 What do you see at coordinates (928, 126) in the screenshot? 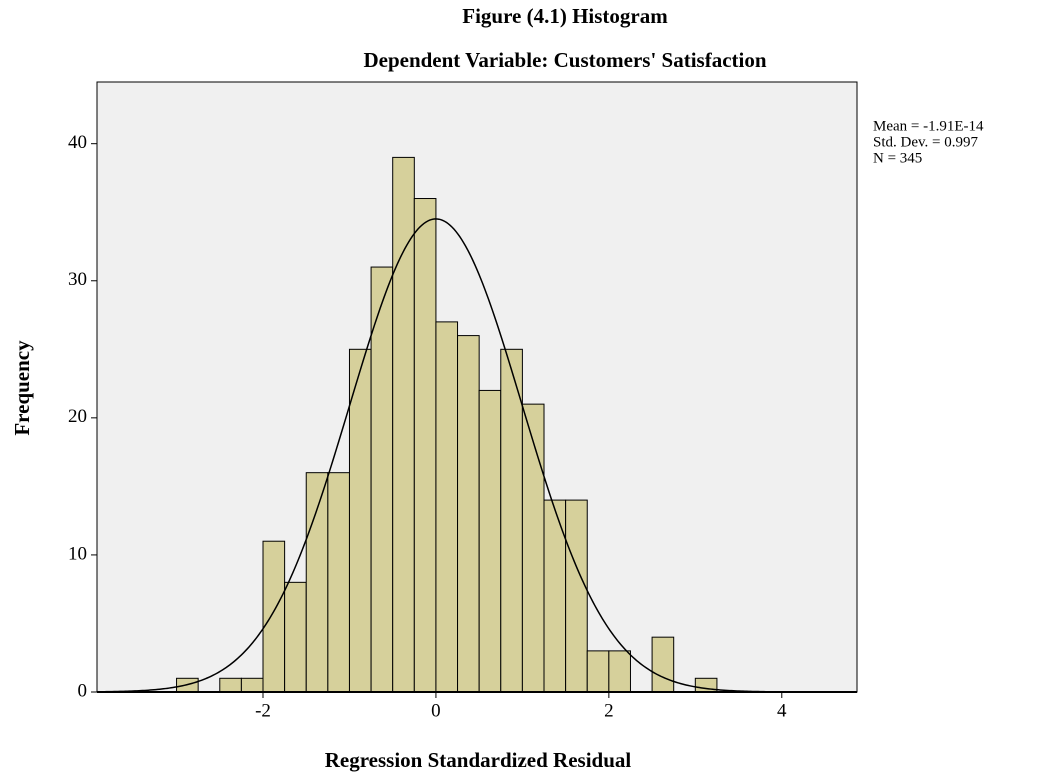
I see `annotation: Mean = -1.91E-14` at bounding box center [928, 126].